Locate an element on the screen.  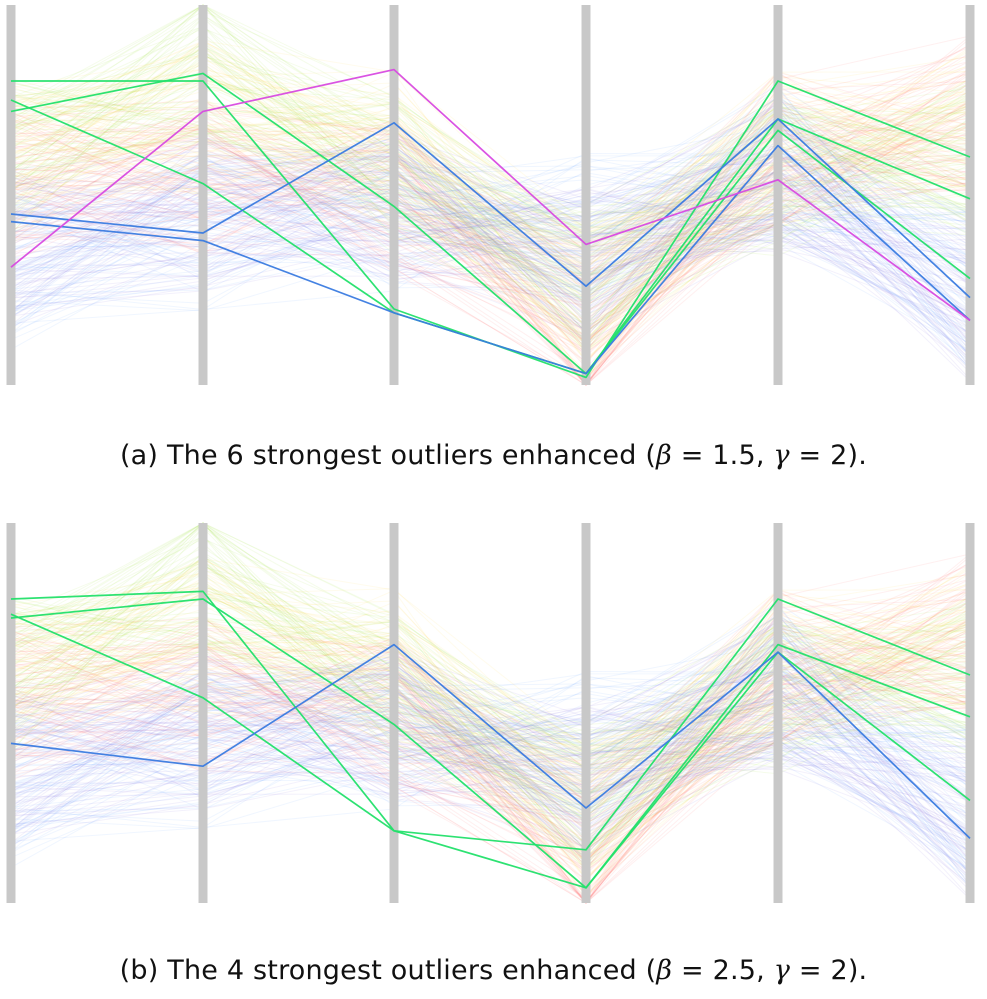
caption-b-text: The 4 strongest outliers enhanced ( is located at coordinates (412, 970).